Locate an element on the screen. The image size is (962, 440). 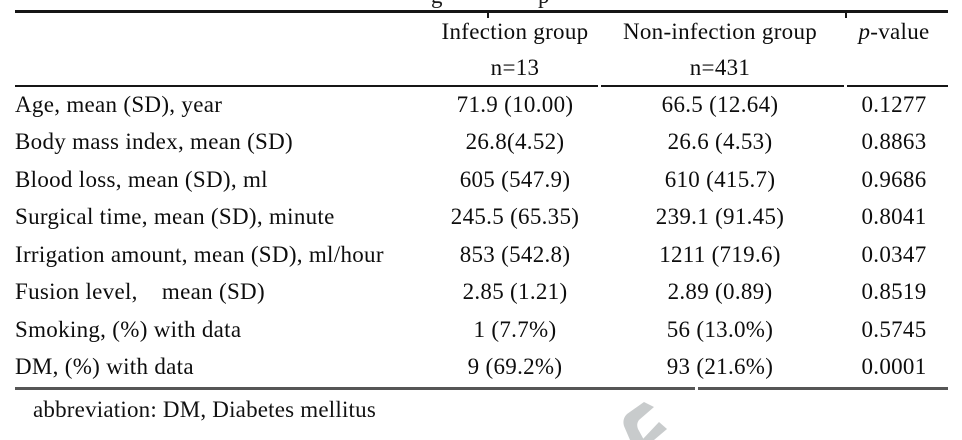
row-label-cell: Irrigation amount, mean (SD), ml/hour is located at coordinates (199, 254).